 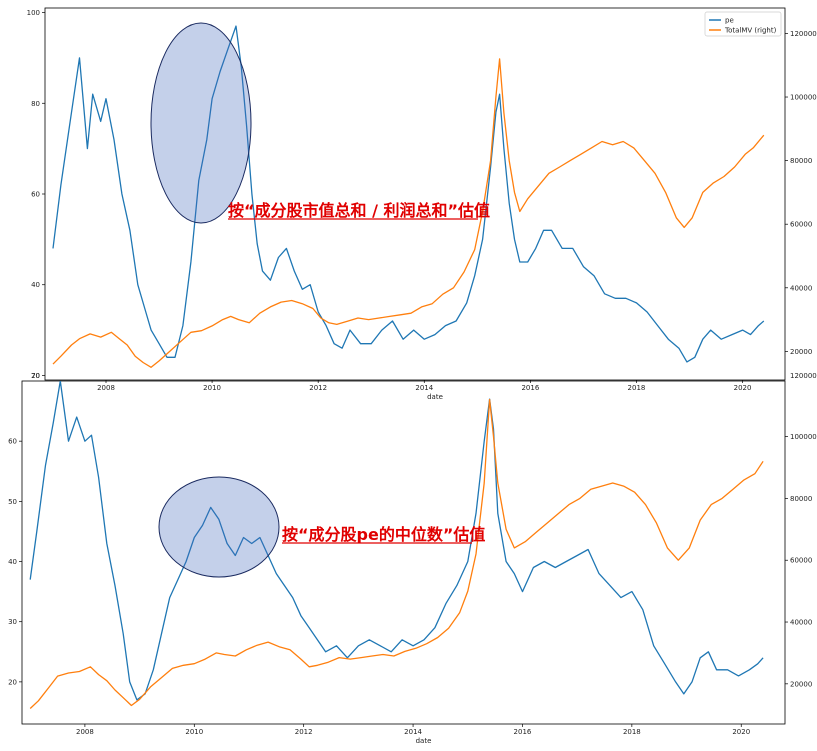 I want to click on bottom-x-tick-label: 2010, so click(x=194, y=732).